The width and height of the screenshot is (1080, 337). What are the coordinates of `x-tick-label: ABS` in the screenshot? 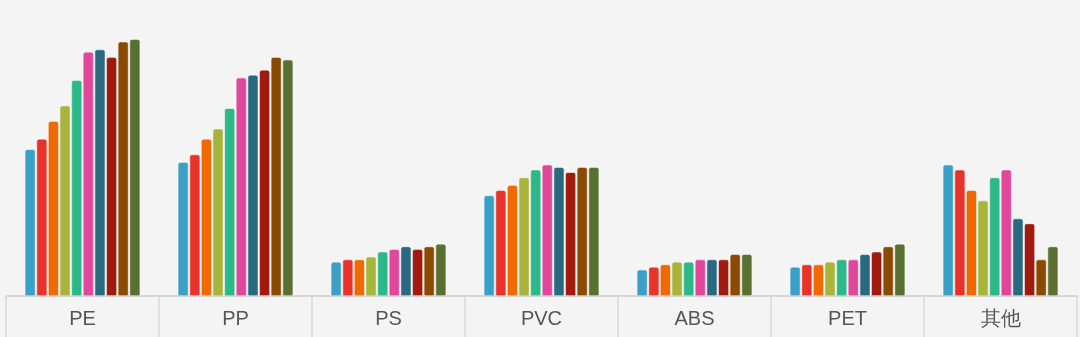 It's located at (694, 318).